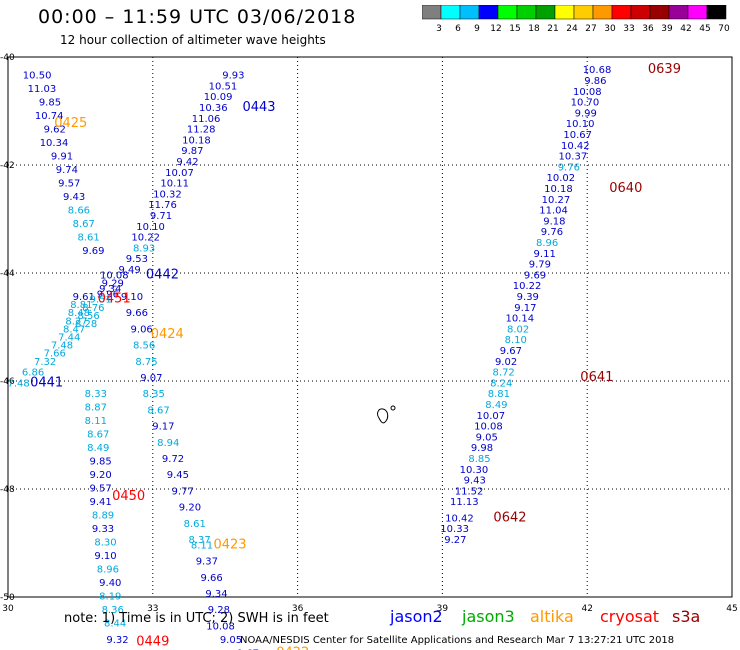 The image size is (740, 650). What do you see at coordinates (516, 340) in the screenshot?
I see `wave-height-point: 8.10` at bounding box center [516, 340].